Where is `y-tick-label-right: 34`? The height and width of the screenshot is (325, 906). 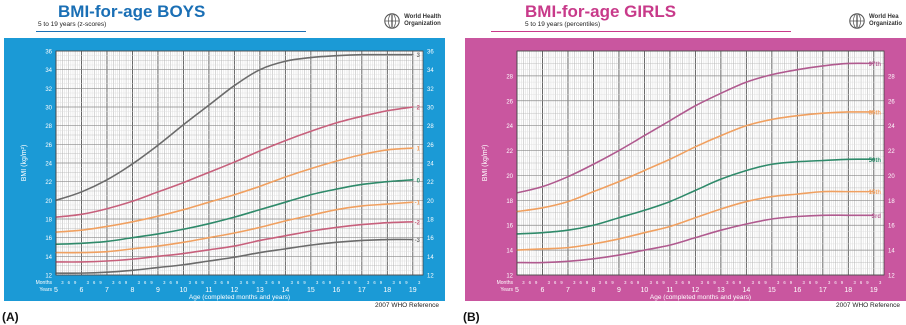 y-tick-label-right: 34 is located at coordinates (430, 71).